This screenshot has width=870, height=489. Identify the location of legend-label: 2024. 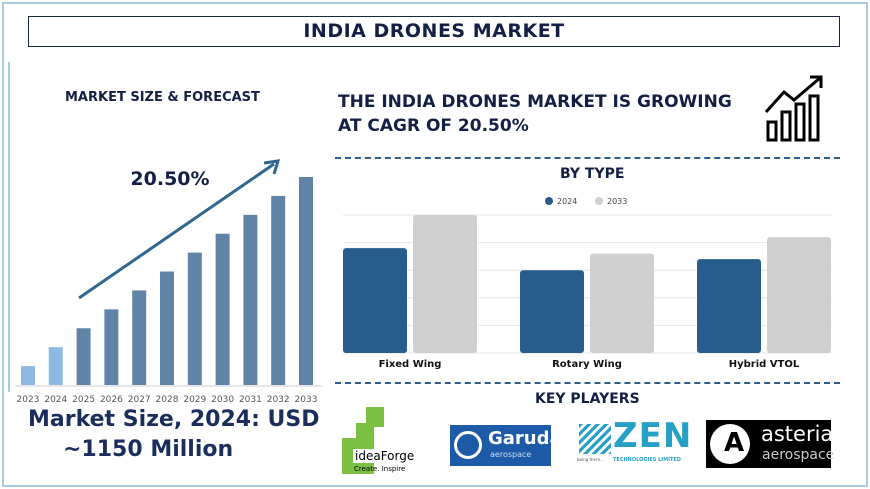
(567, 201).